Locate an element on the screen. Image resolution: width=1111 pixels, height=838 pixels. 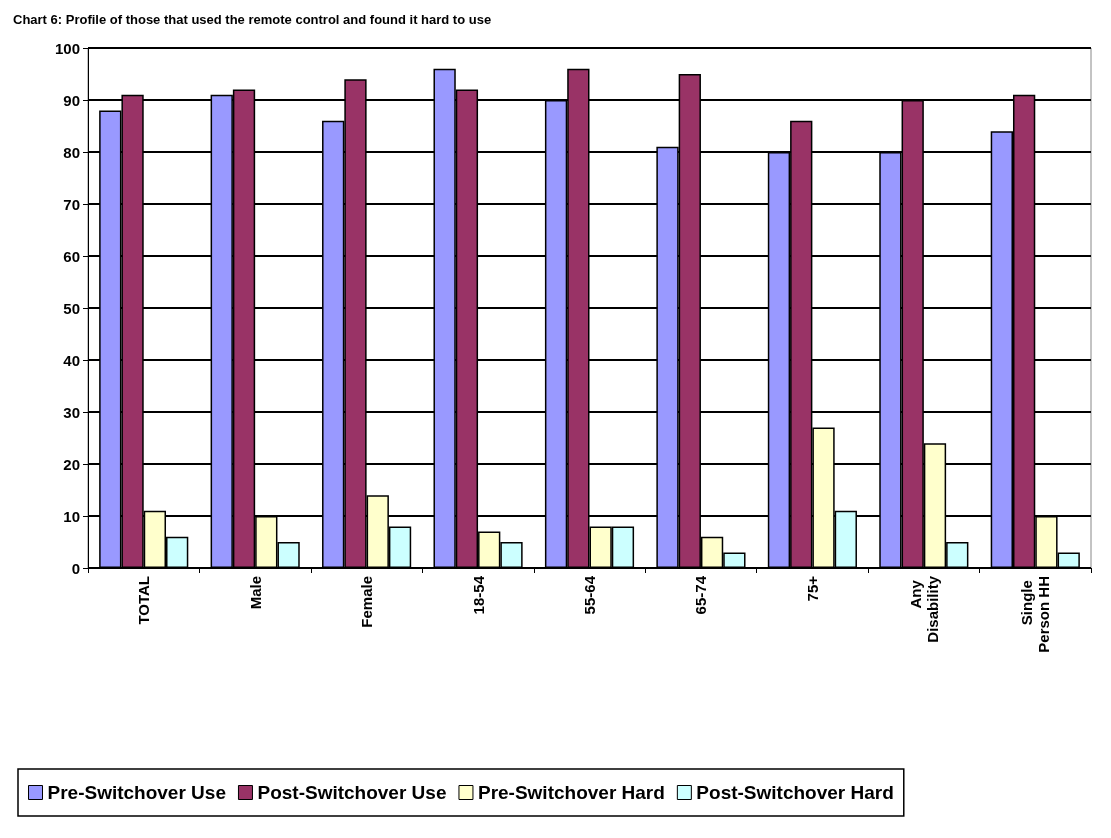
x-tick-label: 65-74 is located at coordinates (701, 595).